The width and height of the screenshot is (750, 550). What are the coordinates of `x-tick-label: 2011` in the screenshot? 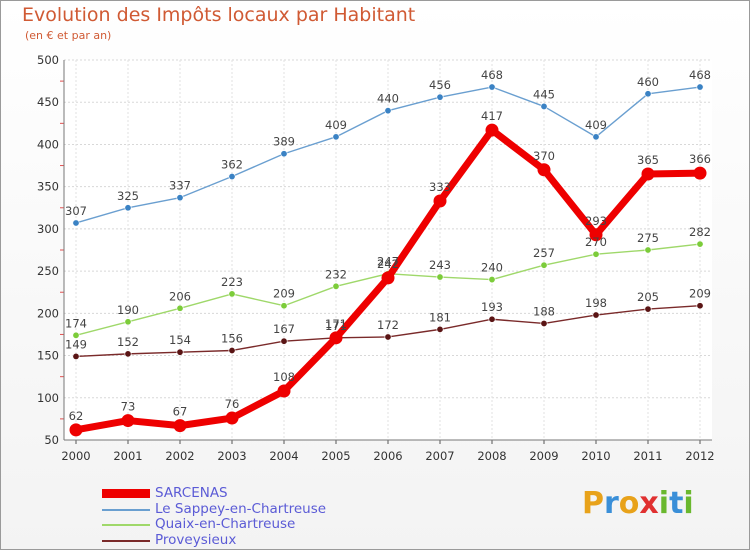 It's located at (647, 456).